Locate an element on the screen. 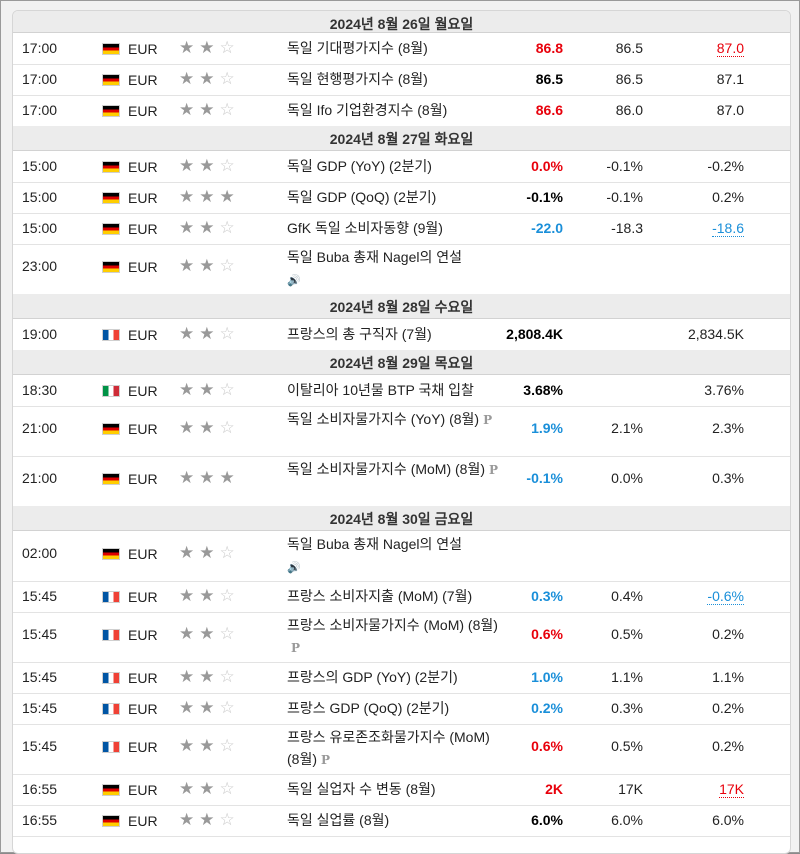  previous-value: 1.1% is located at coordinates (728, 677).